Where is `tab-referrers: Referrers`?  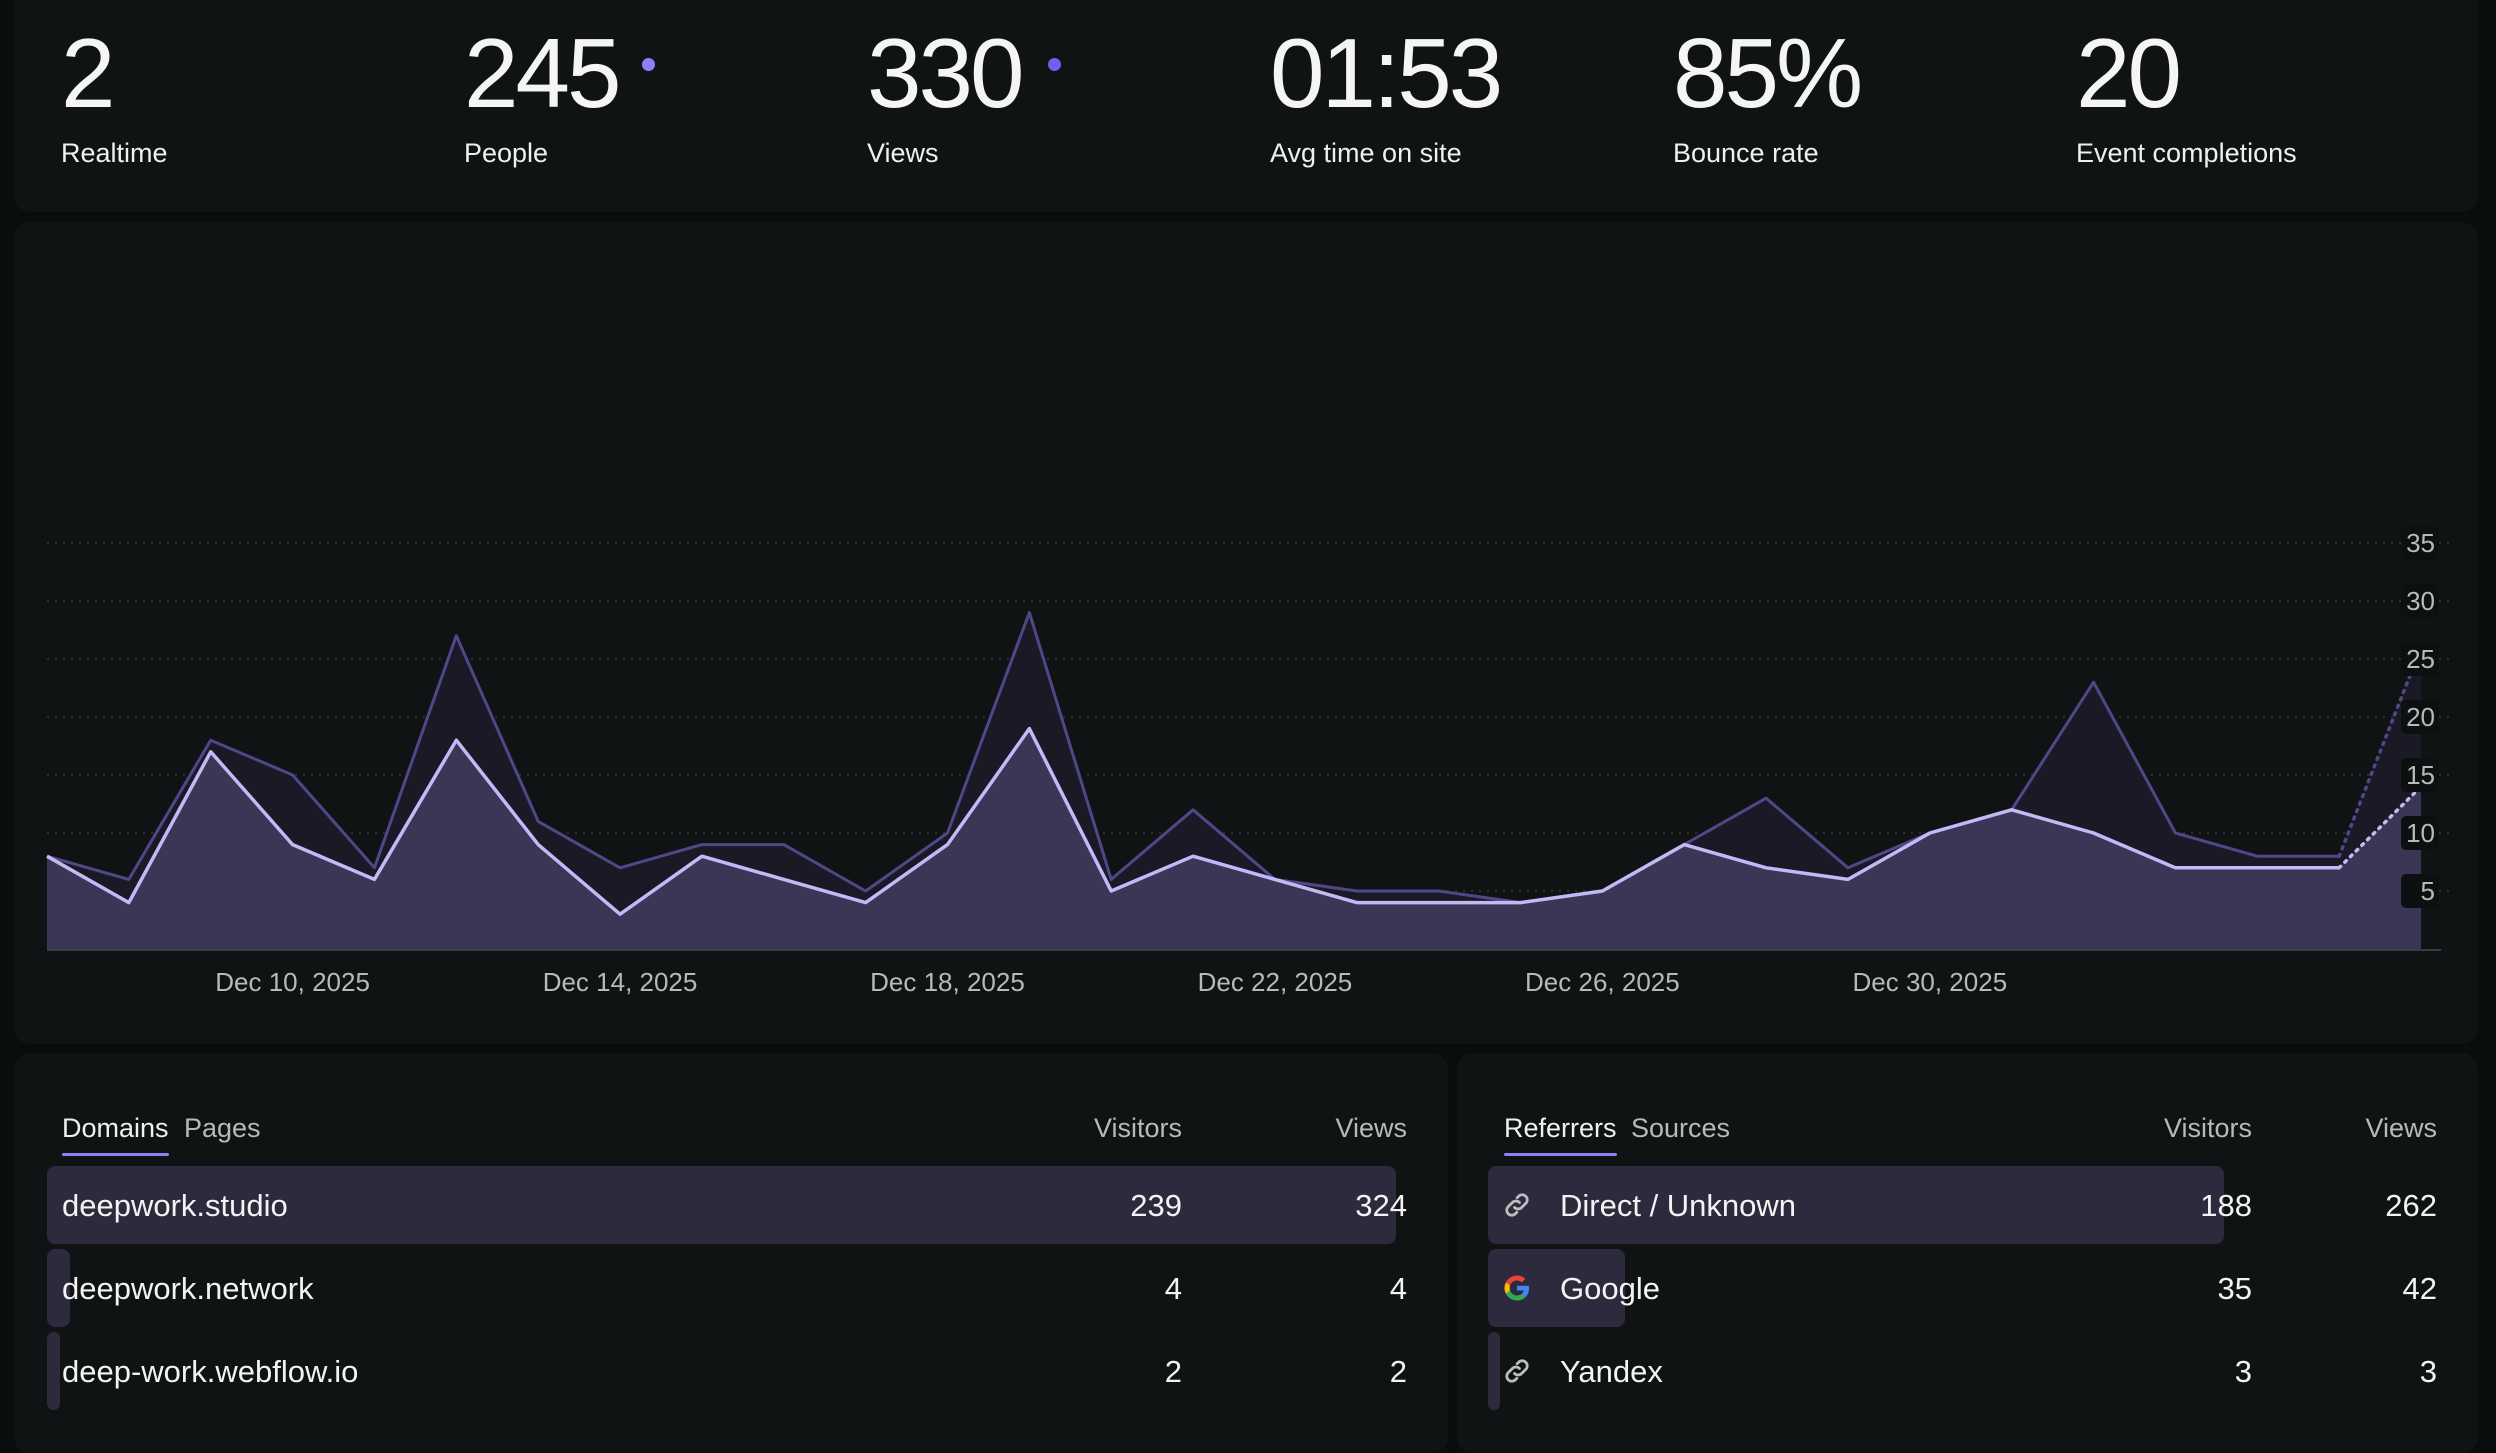
tab-referrers: Referrers is located at coordinates (1560, 1134).